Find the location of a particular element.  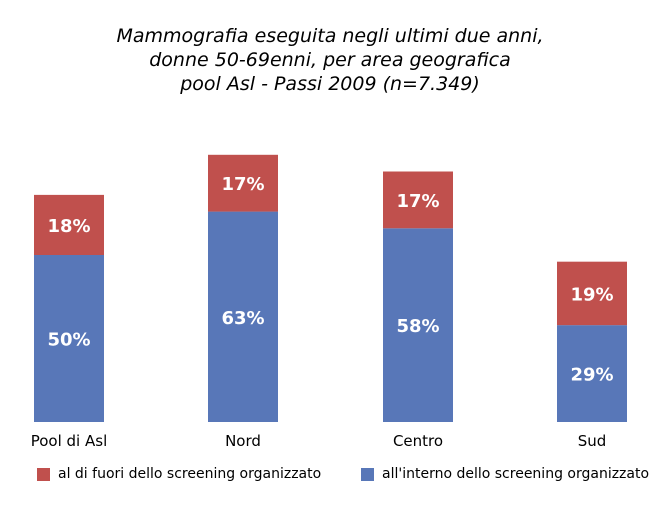

legend-label-outside: al di fuori dello screening organizzato is located at coordinates (190, 474).